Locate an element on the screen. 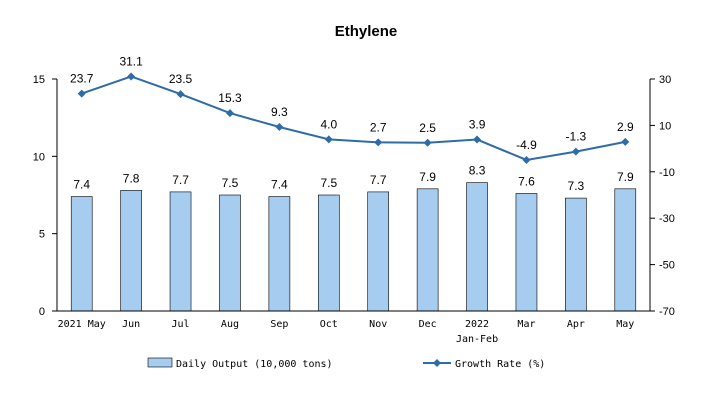 The image size is (713, 407). left-tick-label: 5 is located at coordinates (42, 235).